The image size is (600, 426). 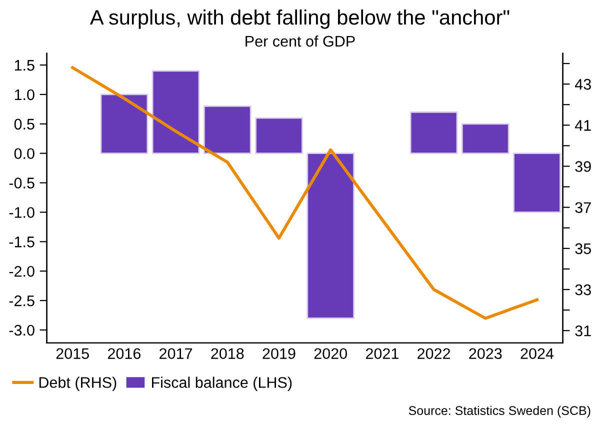 What do you see at coordinates (583, 330) in the screenshot?
I see `y2-tick-label: 31` at bounding box center [583, 330].